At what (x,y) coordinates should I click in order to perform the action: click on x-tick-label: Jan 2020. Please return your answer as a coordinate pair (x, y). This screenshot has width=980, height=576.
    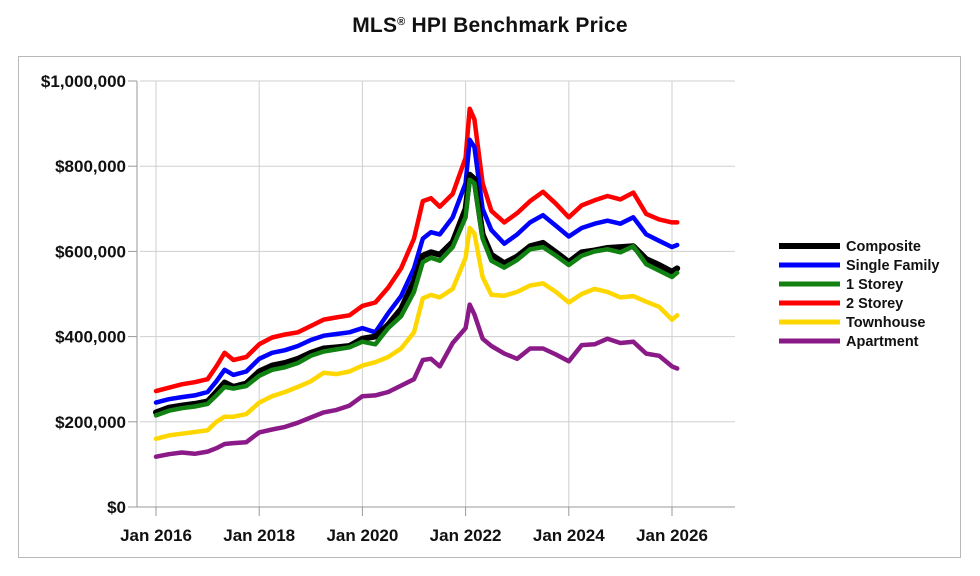
    Looking at the image, I should click on (362, 535).